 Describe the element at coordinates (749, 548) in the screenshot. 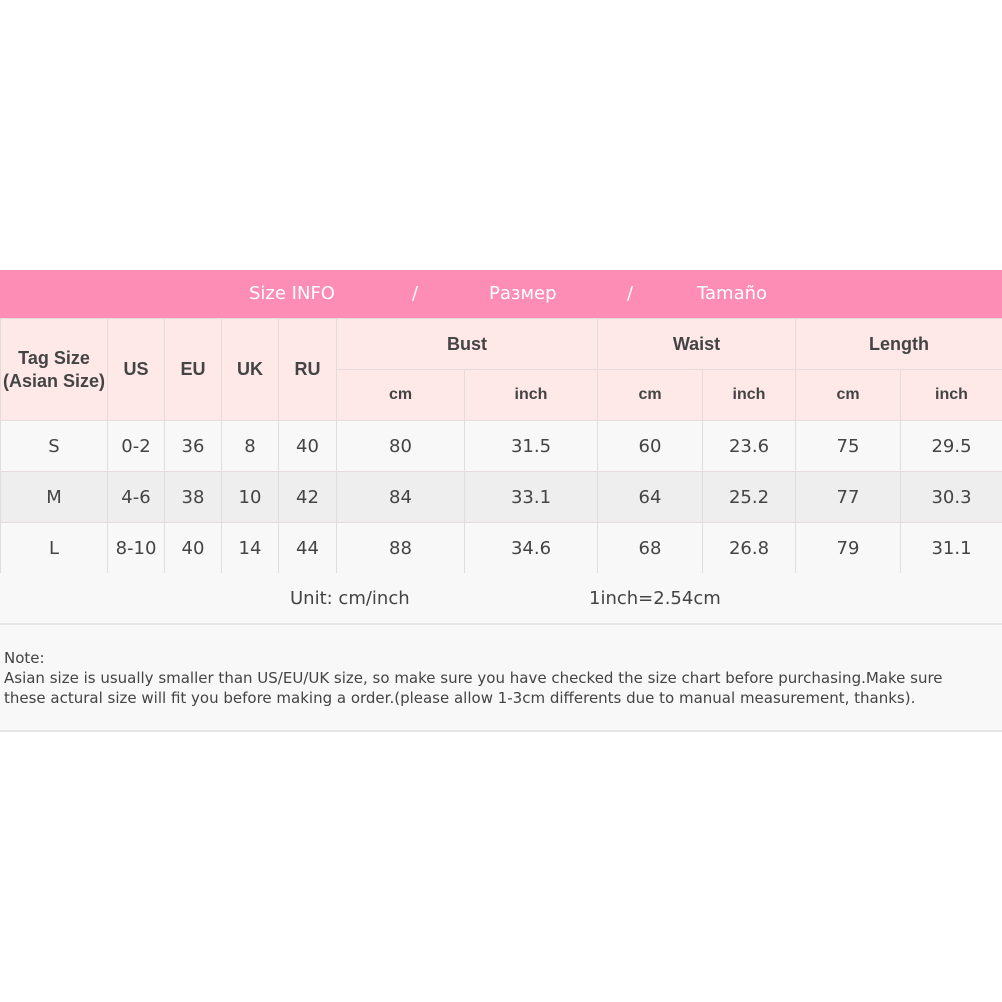

I see `cell-waist-inch: 26.8` at that location.